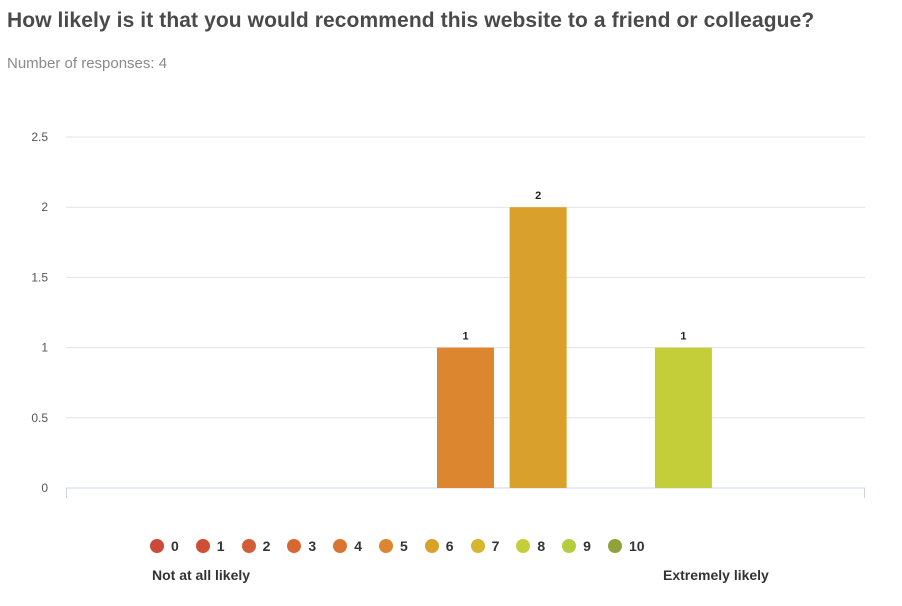 This screenshot has height=606, width=902. What do you see at coordinates (39, 418) in the screenshot?
I see `y-tick-label: 0.5` at bounding box center [39, 418].